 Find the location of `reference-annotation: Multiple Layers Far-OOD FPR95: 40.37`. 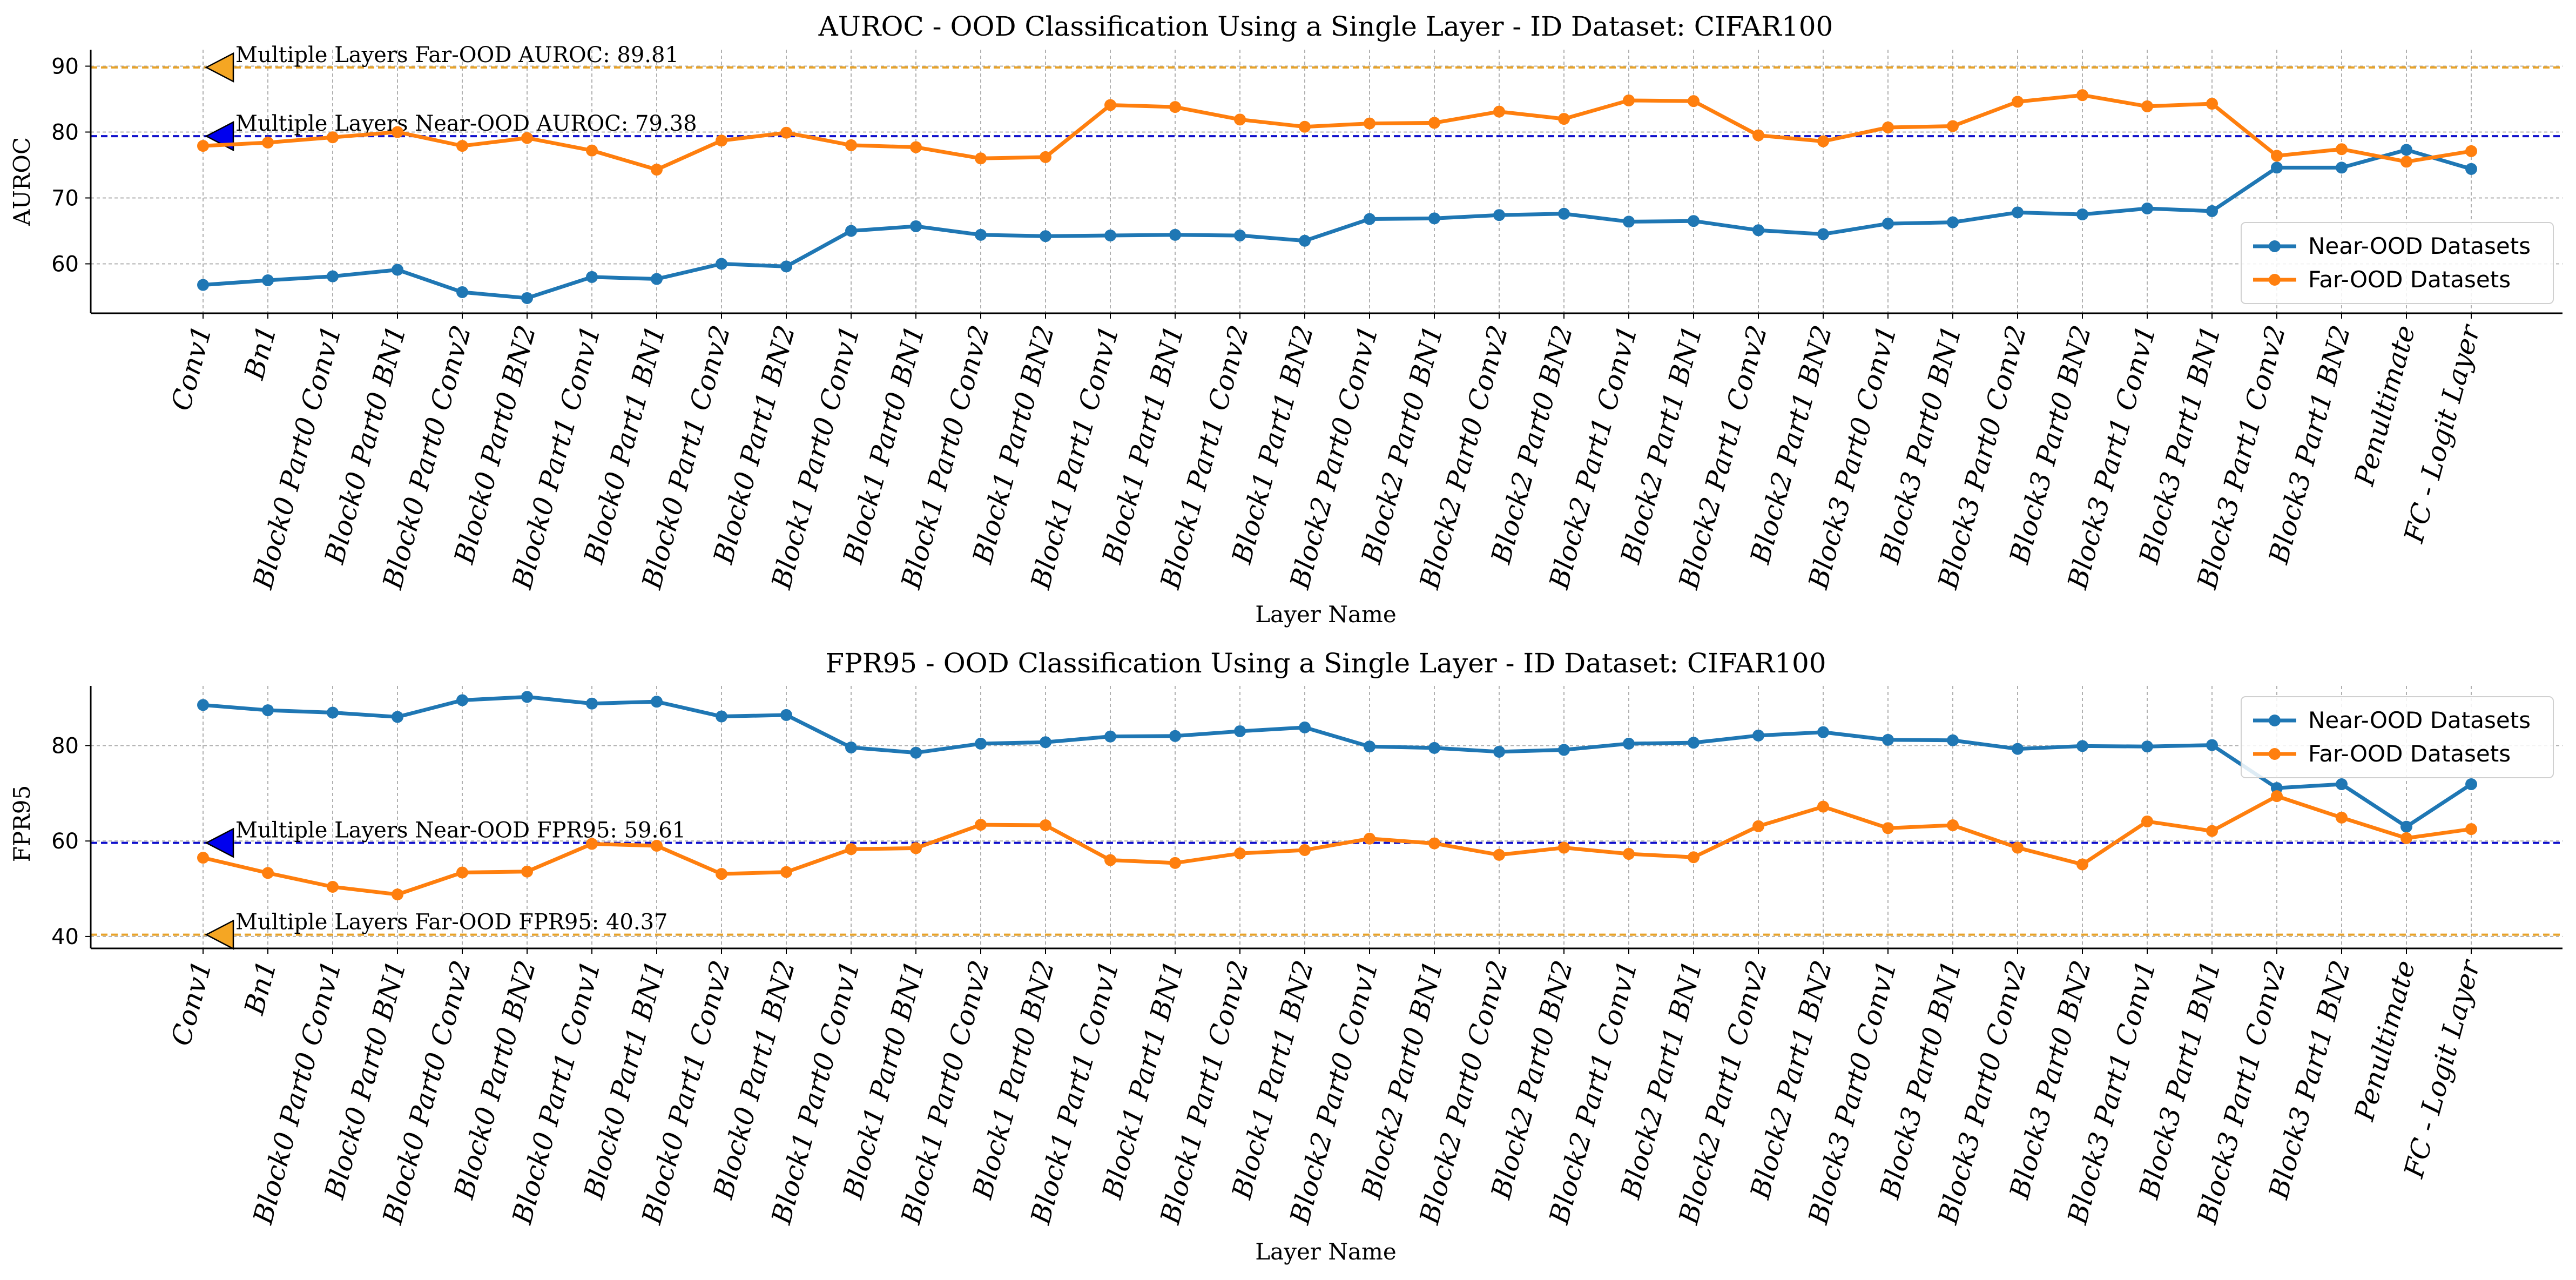

reference-annotation: Multiple Layers Far-OOD FPR95: 40.37 is located at coordinates (451, 922).